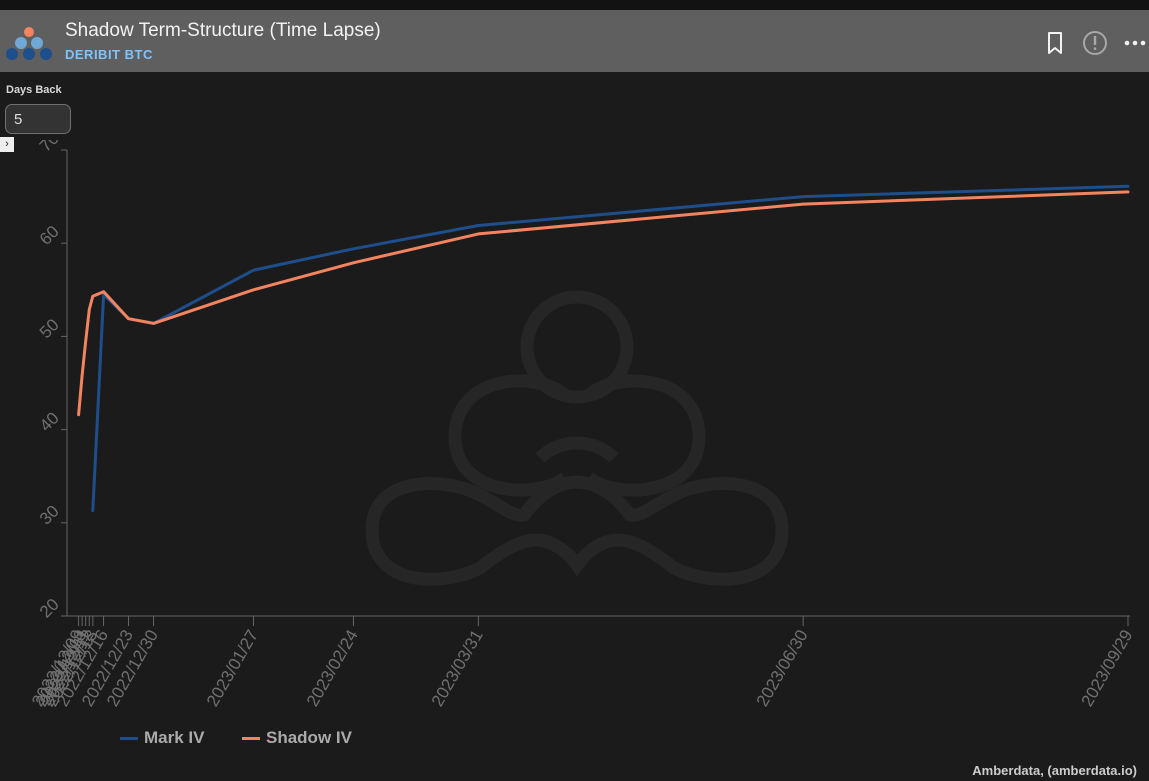  I want to click on y-tick-label: 50, so click(49, 328).